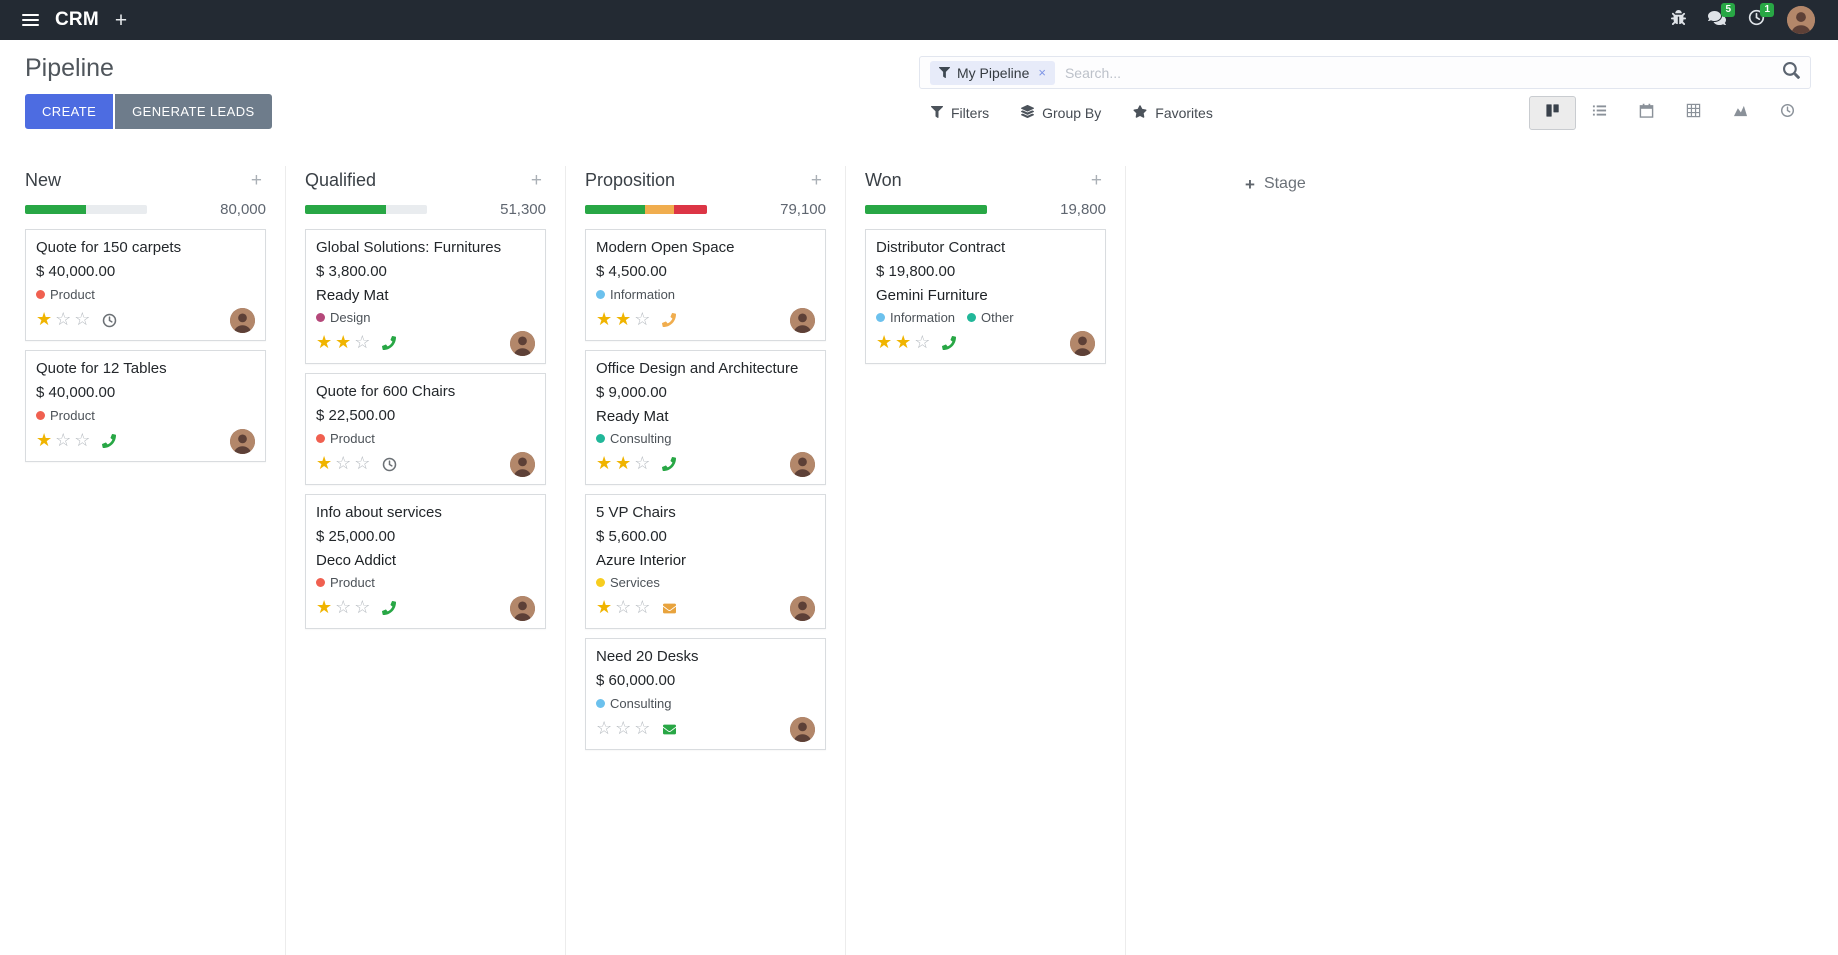  I want to click on card-title: Global Solutions: Furnitures, so click(409, 247).